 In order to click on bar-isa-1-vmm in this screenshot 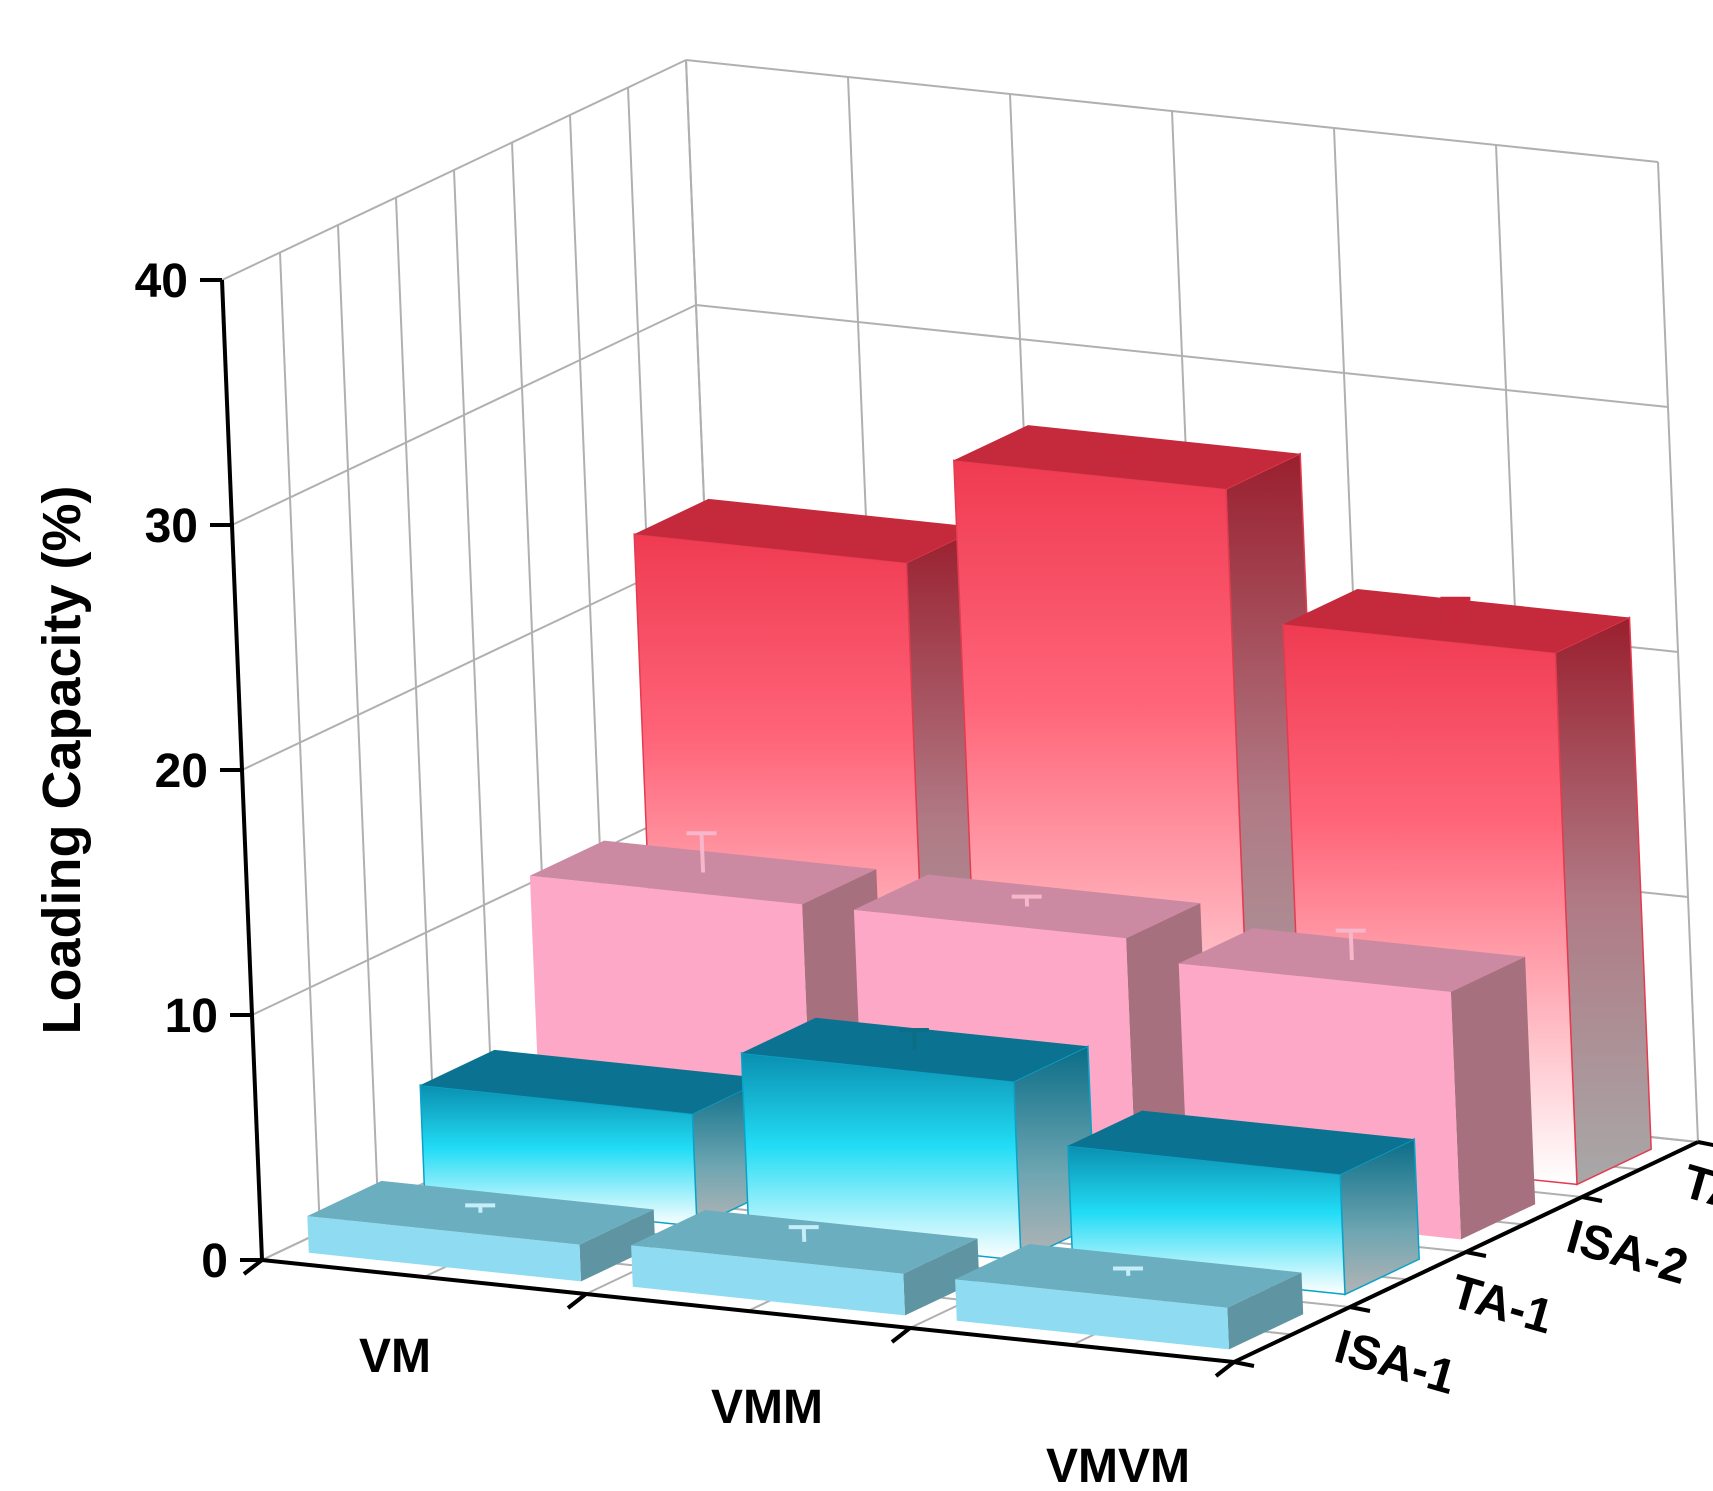, I will do `click(805, 1263)`.